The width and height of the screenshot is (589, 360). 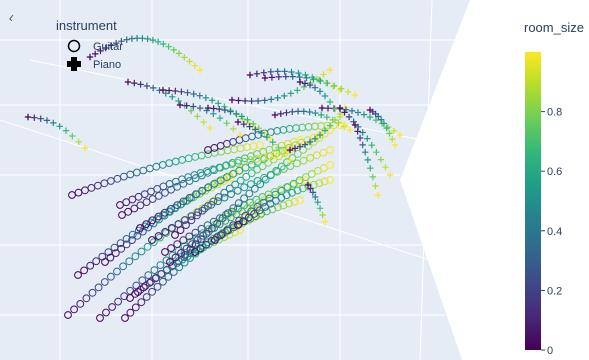 I want to click on colorbar-tick-label: 0.6, so click(x=554, y=172).